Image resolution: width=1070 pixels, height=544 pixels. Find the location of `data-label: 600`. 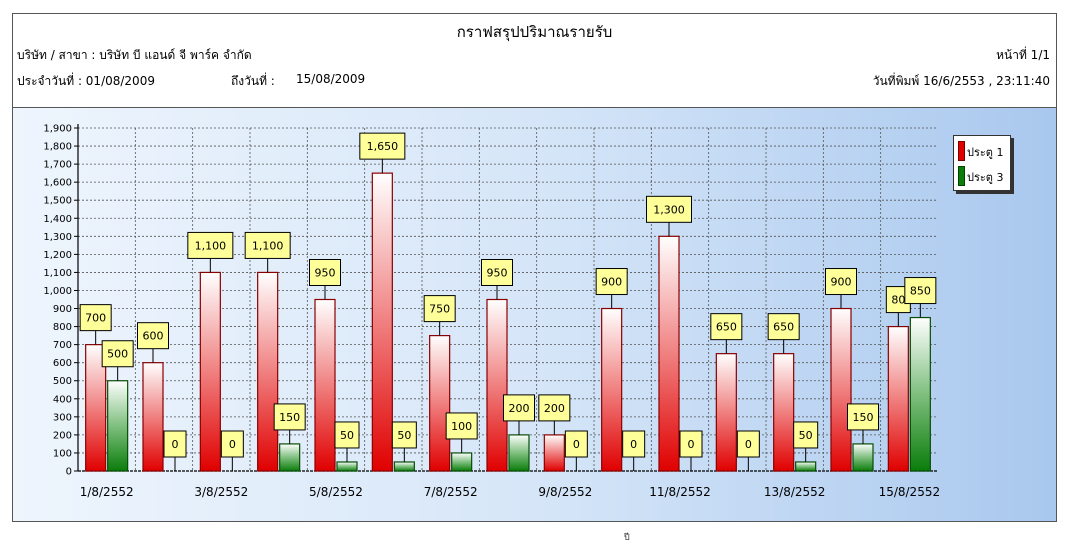

data-label: 600 is located at coordinates (153, 336).